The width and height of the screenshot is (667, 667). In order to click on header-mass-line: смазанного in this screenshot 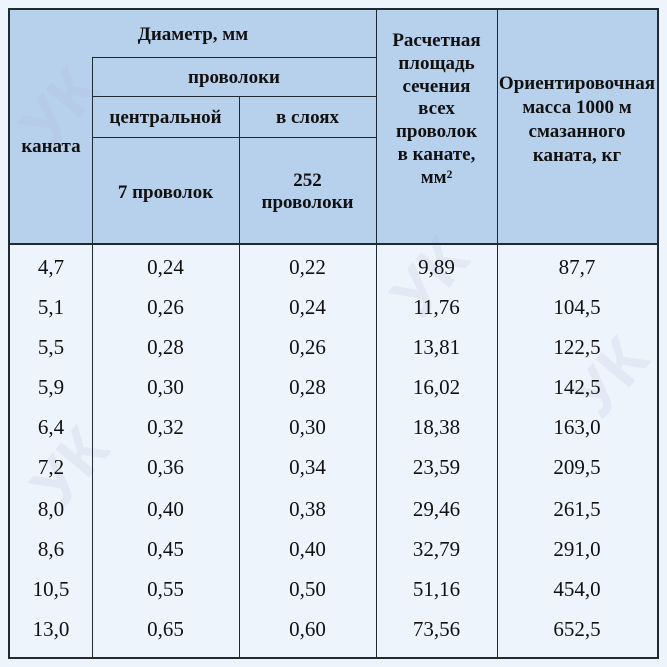, I will do `click(577, 131)`.